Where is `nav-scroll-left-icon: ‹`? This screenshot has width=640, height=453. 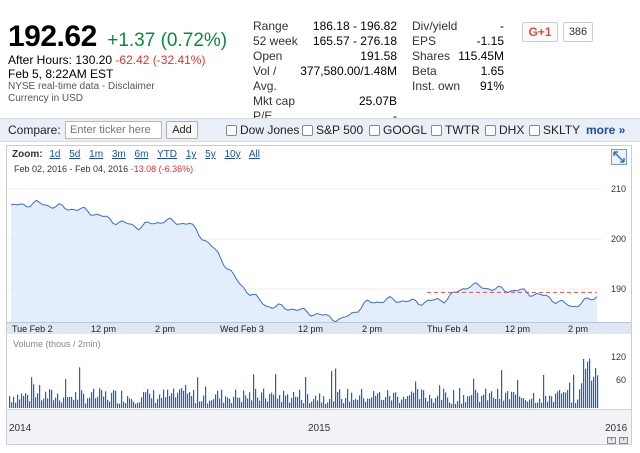
nav-scroll-left-icon: ‹ is located at coordinates (611, 440).